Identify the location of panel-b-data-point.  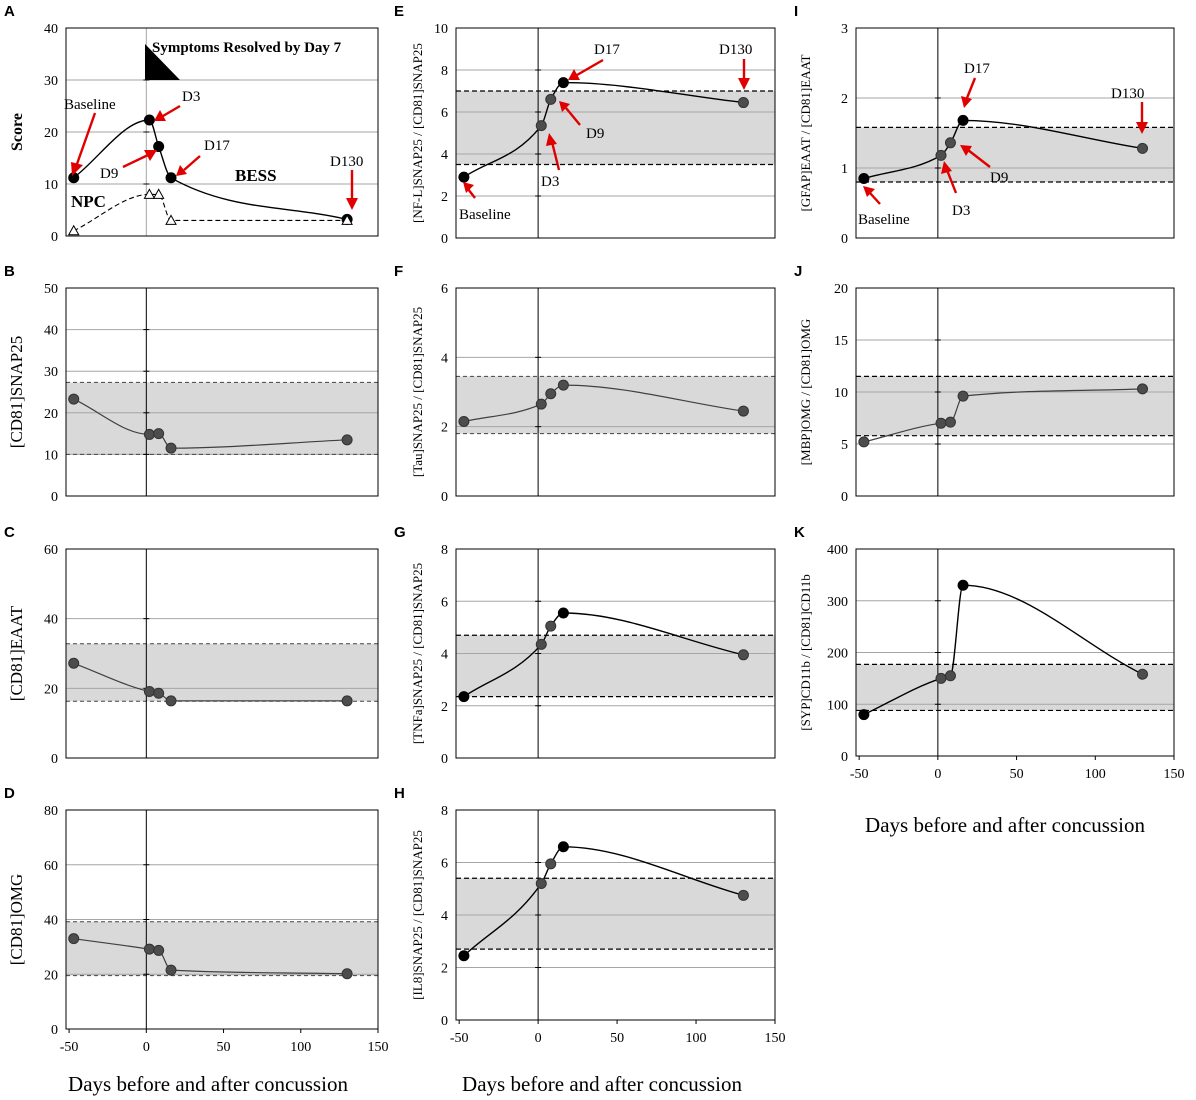
(171, 448).